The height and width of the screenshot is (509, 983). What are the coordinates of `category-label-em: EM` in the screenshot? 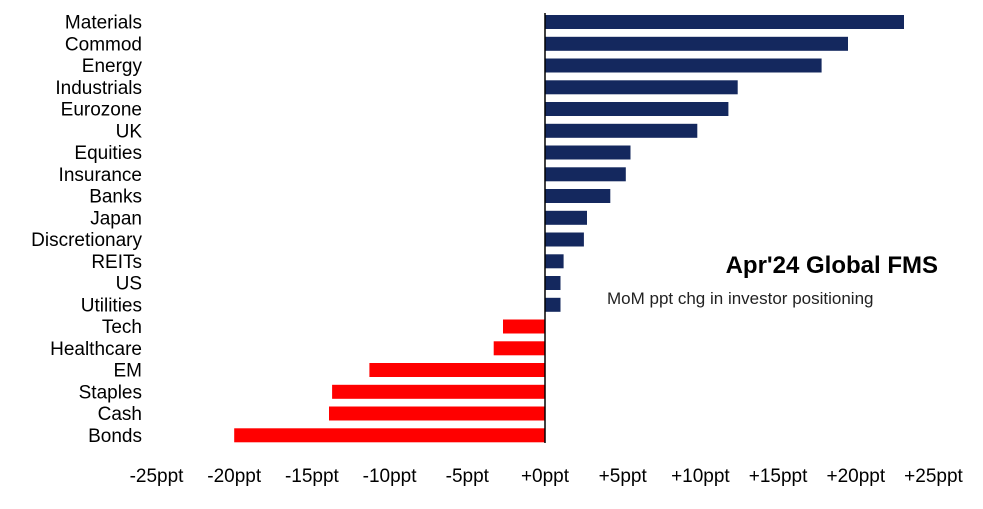 It's located at (128, 371).